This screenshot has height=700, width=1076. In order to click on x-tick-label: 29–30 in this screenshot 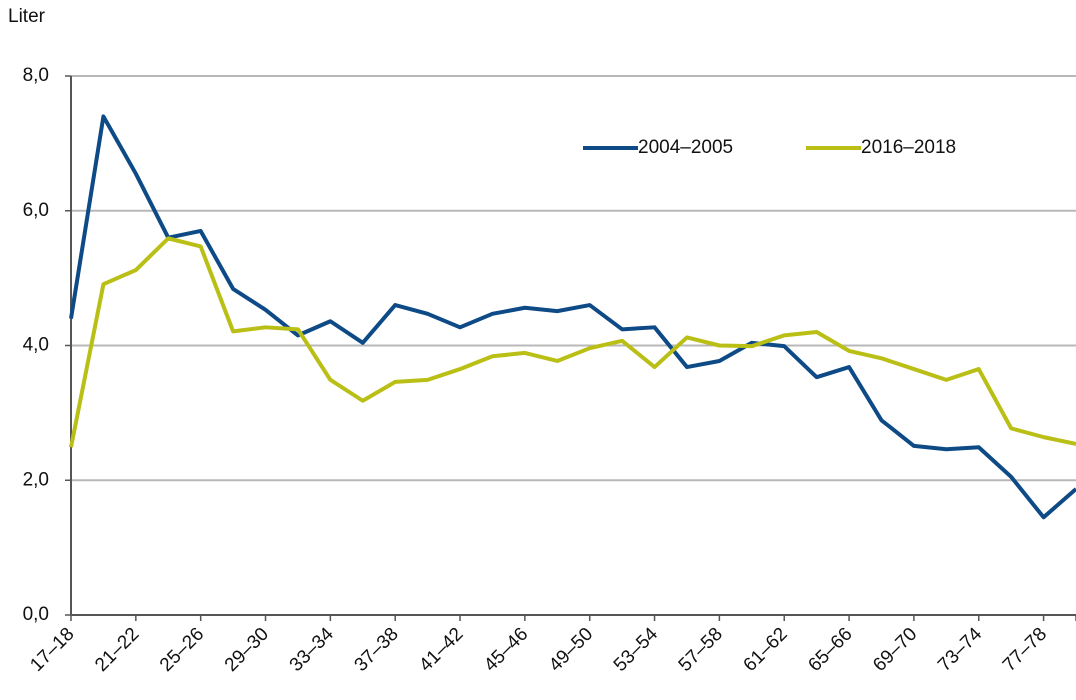, I will do `click(247, 650)`.